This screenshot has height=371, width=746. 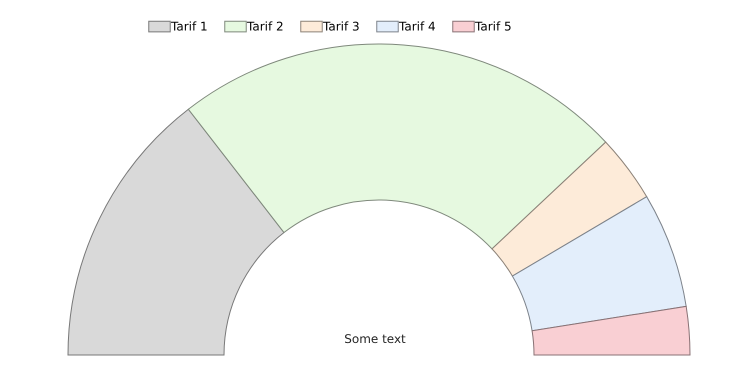 What do you see at coordinates (417, 27) in the screenshot?
I see `legend-label: Tarif 4` at bounding box center [417, 27].